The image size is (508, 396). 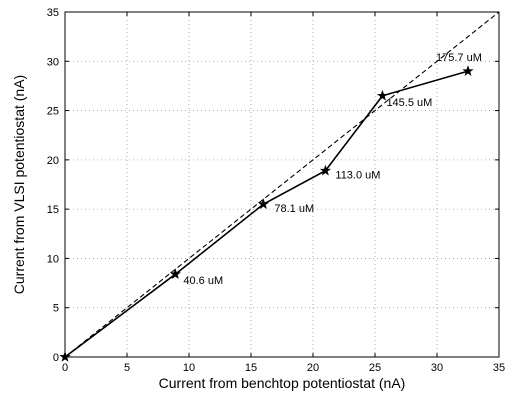 What do you see at coordinates (127, 368) in the screenshot?
I see `x-tick-label: 5` at bounding box center [127, 368].